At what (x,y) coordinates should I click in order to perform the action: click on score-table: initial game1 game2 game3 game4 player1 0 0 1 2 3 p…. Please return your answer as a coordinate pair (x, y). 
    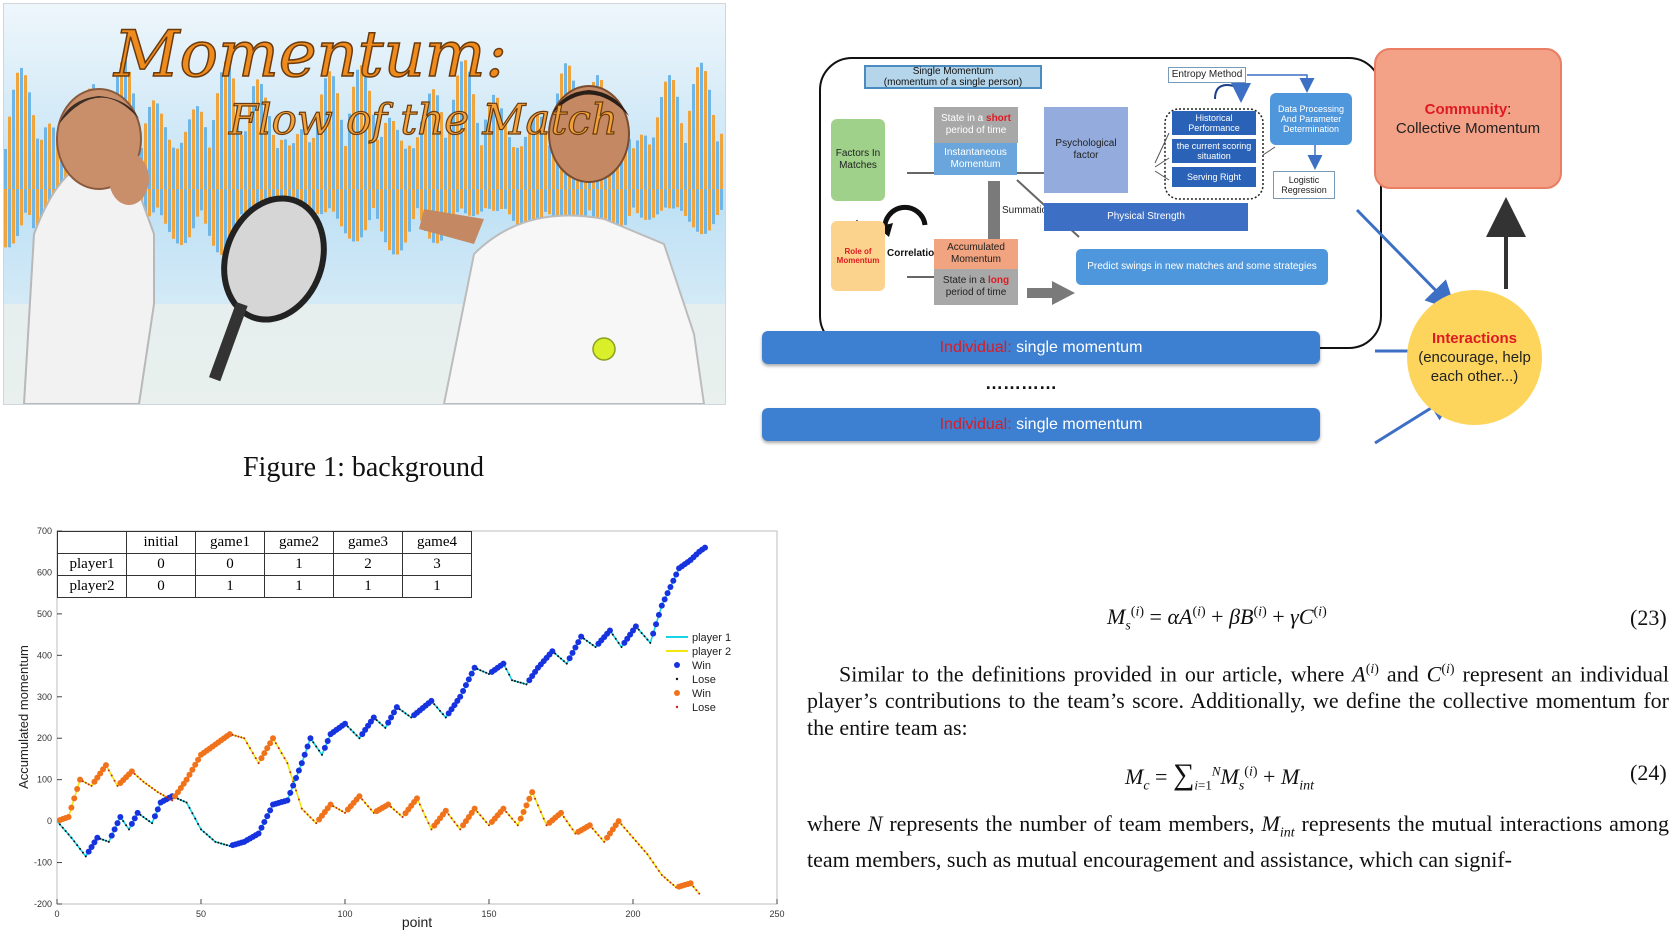
    Looking at the image, I should click on (264, 564).